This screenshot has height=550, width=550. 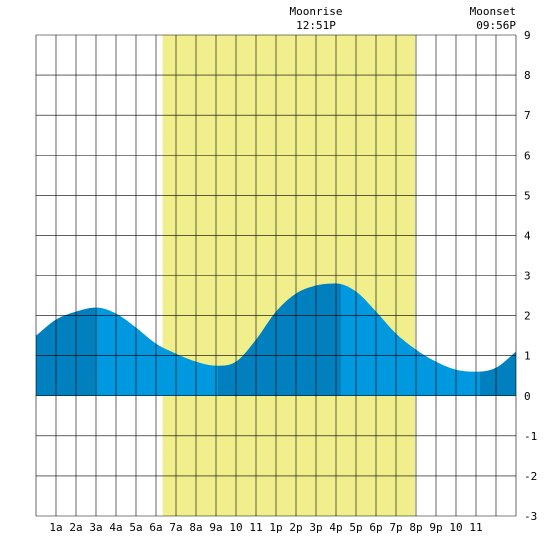 I want to click on moon-event-label: Moonrise, so click(x=316, y=11).